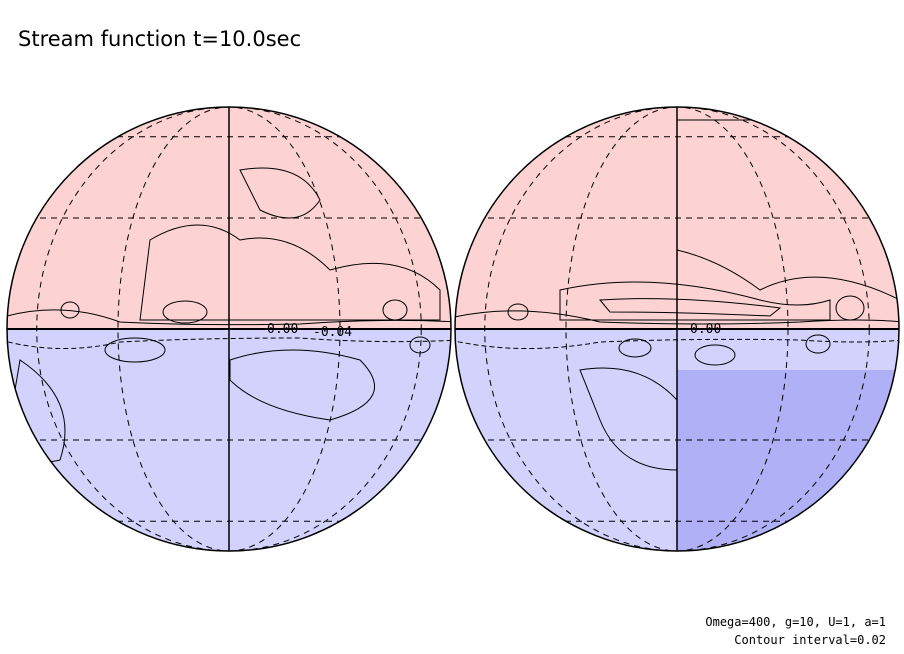 This screenshot has width=904, height=654. I want to click on contour-label: -0.04, so click(332, 332).